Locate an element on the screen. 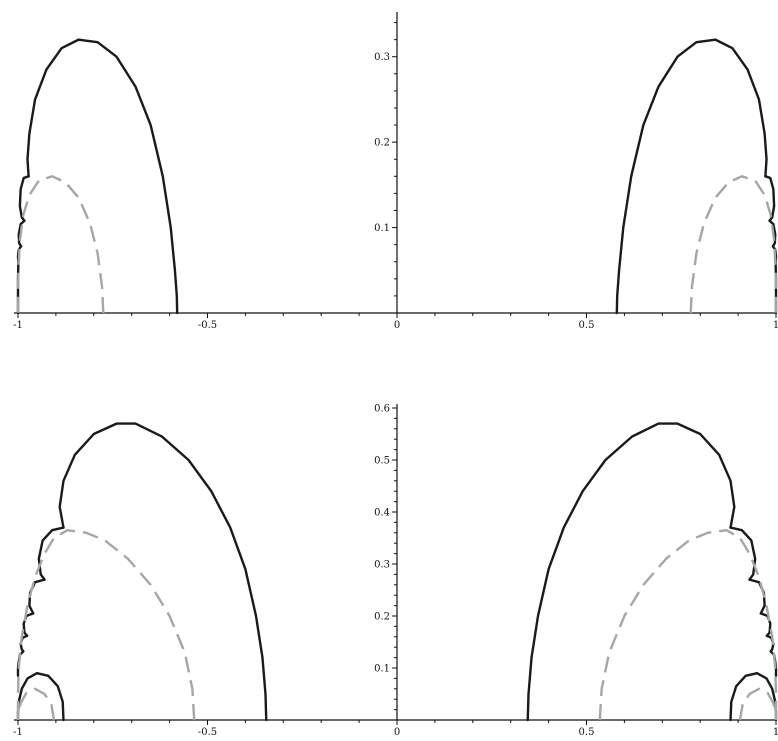  y-tick-label: 0.4 is located at coordinates (382, 513).